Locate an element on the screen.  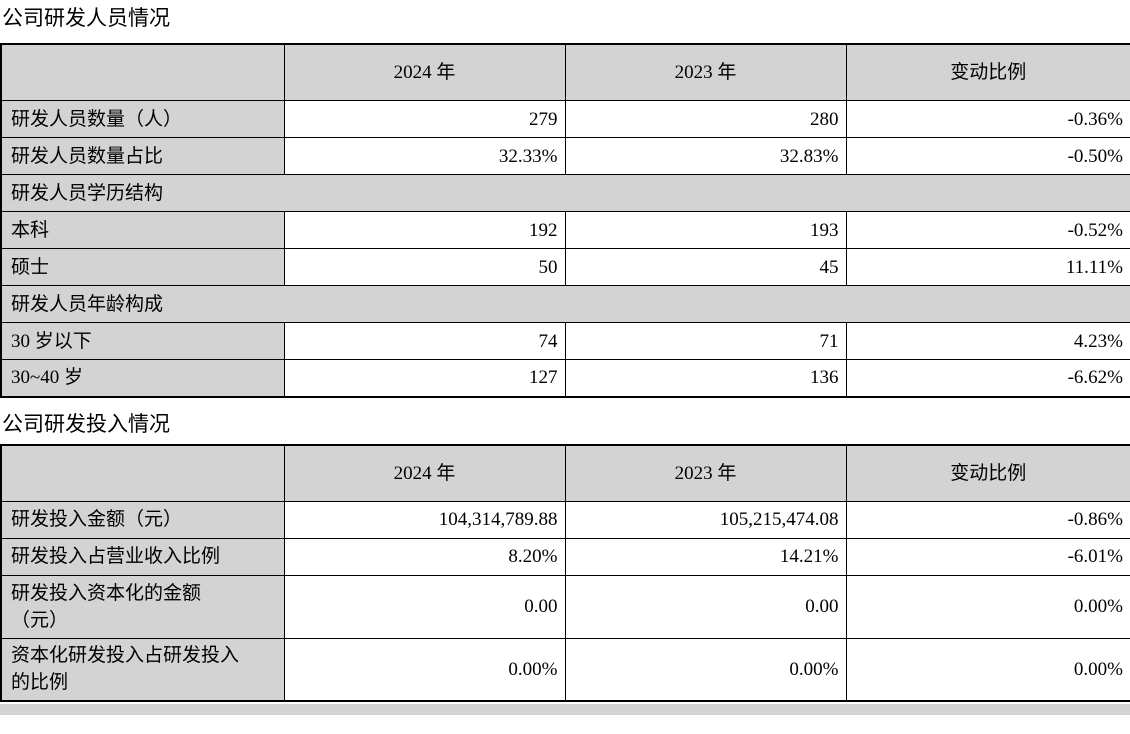
value-2024: 279 is located at coordinates (424, 119).